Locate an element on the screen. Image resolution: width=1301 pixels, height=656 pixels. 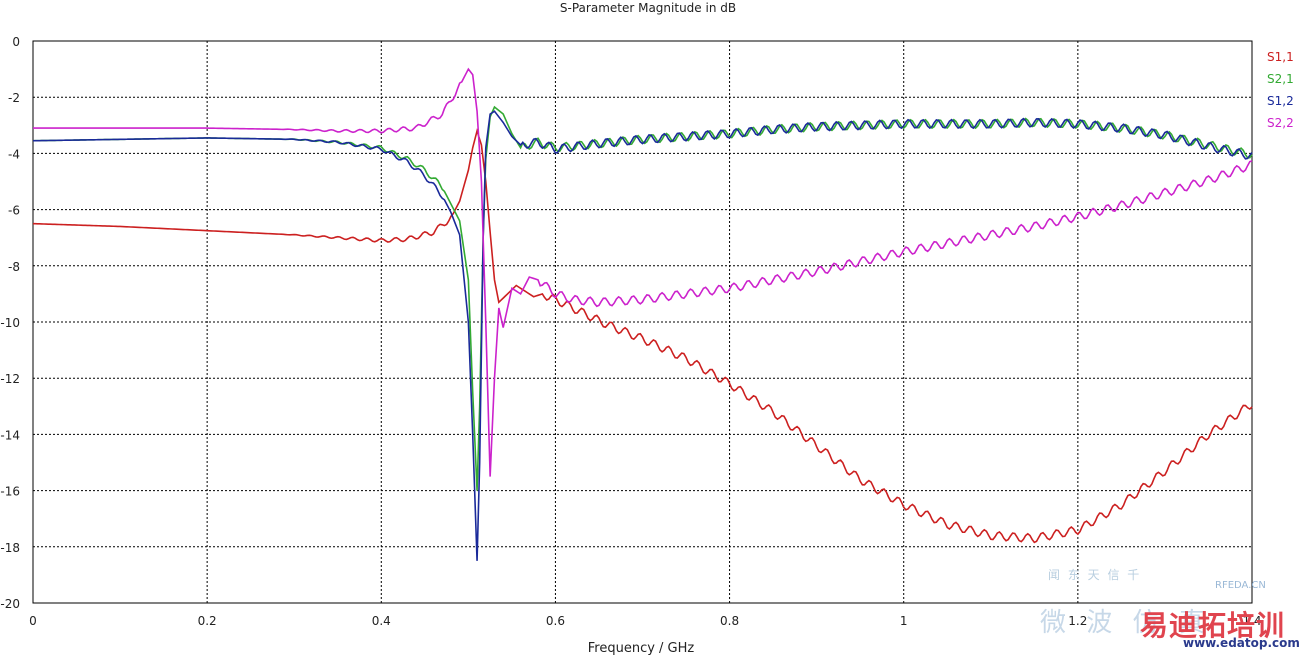
legend: S1,1 S2,1 S1,2 S2,2 is located at coordinates (1280, 90).